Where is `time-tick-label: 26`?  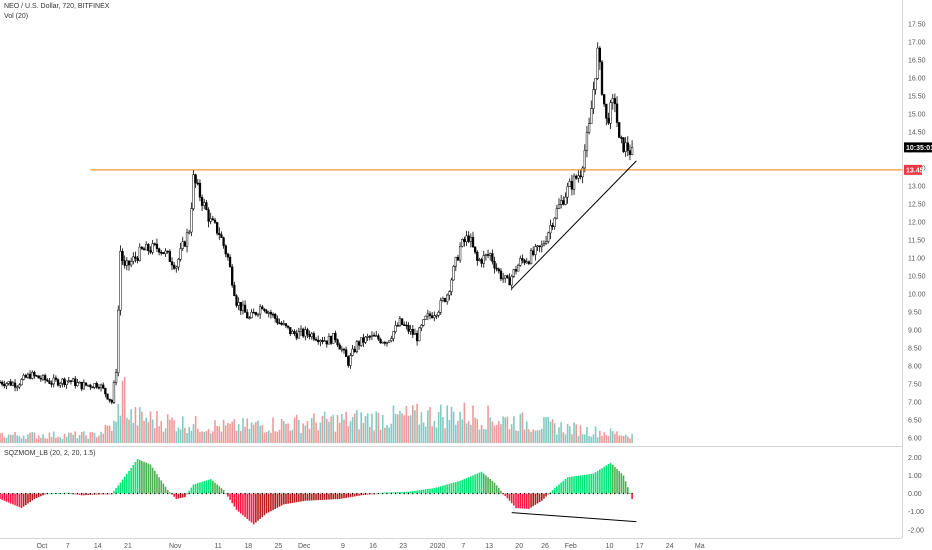
time-tick-label: 26 is located at coordinates (545, 546).